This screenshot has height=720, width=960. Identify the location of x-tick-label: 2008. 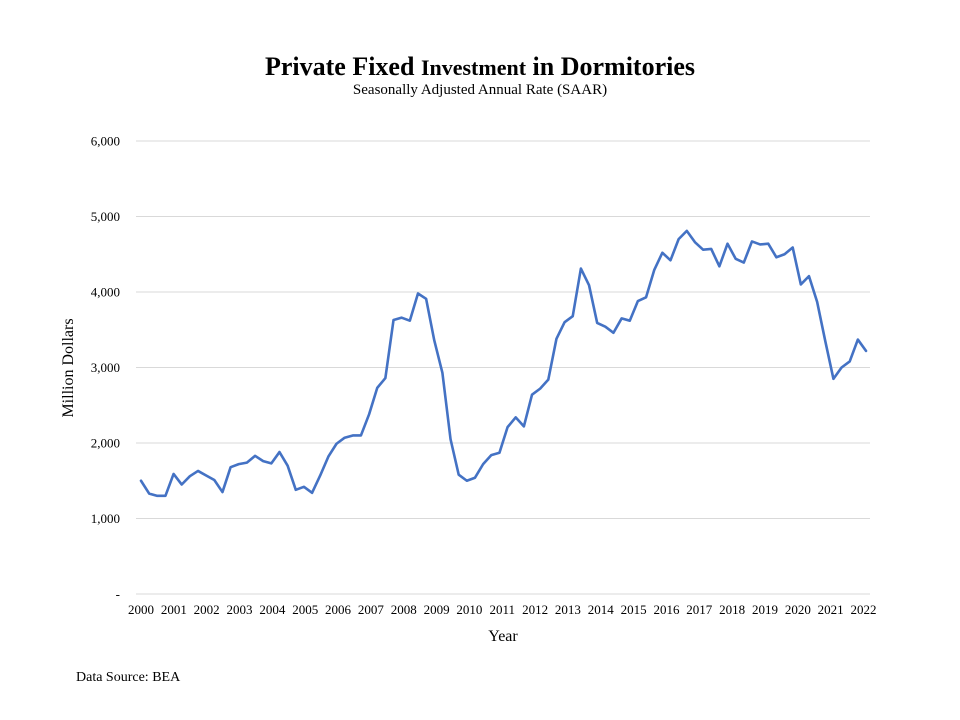
(404, 609).